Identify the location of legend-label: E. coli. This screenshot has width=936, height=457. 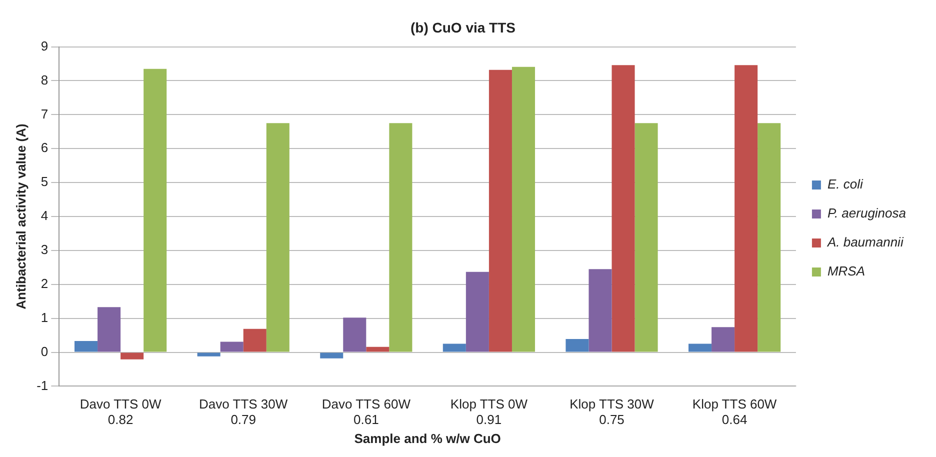
(845, 184).